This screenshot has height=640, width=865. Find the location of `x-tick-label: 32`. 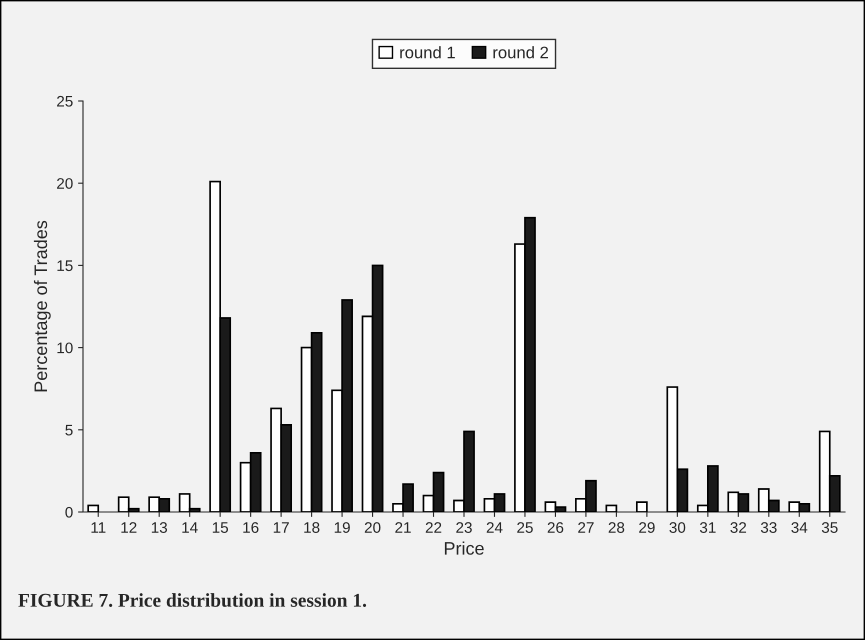

x-tick-label: 32 is located at coordinates (738, 527).